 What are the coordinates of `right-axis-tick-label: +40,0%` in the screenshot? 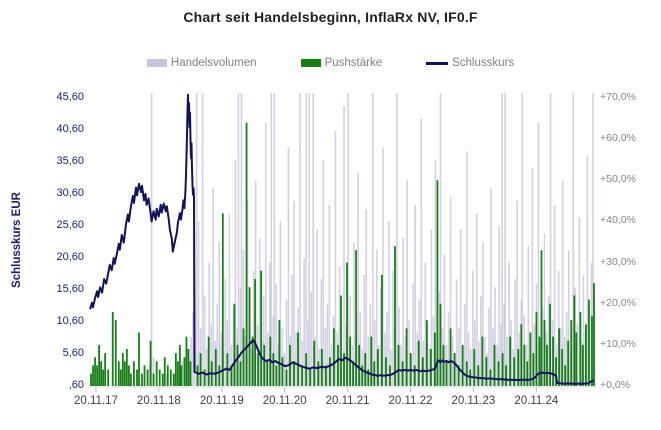 It's located at (618, 220).